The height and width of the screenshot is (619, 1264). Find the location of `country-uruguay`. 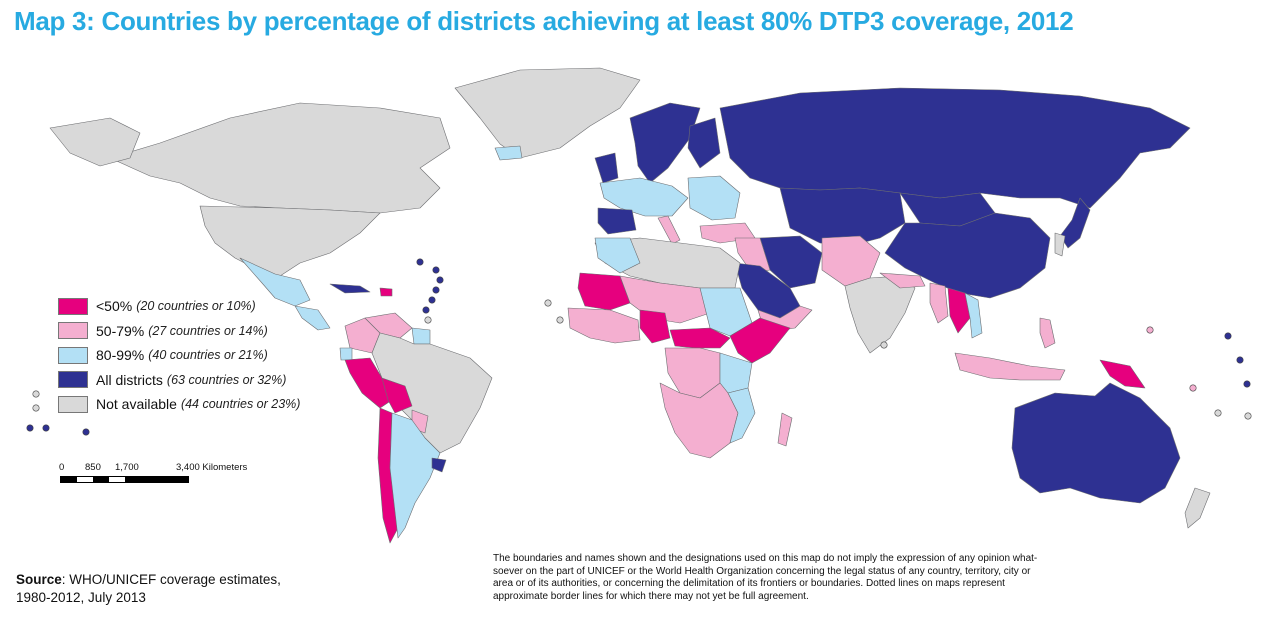

country-uruguay is located at coordinates (439, 465).